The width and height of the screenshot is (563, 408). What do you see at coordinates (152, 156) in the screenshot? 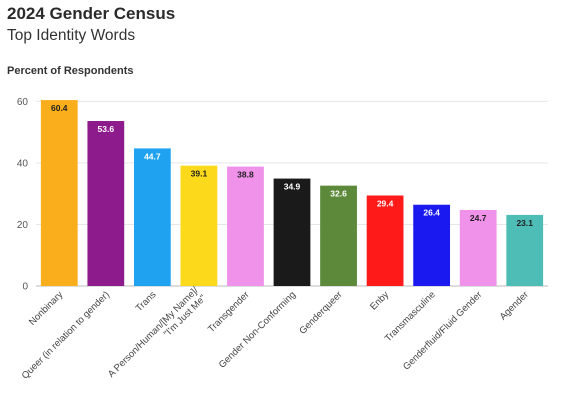
I see `data-label: 44.7` at bounding box center [152, 156].